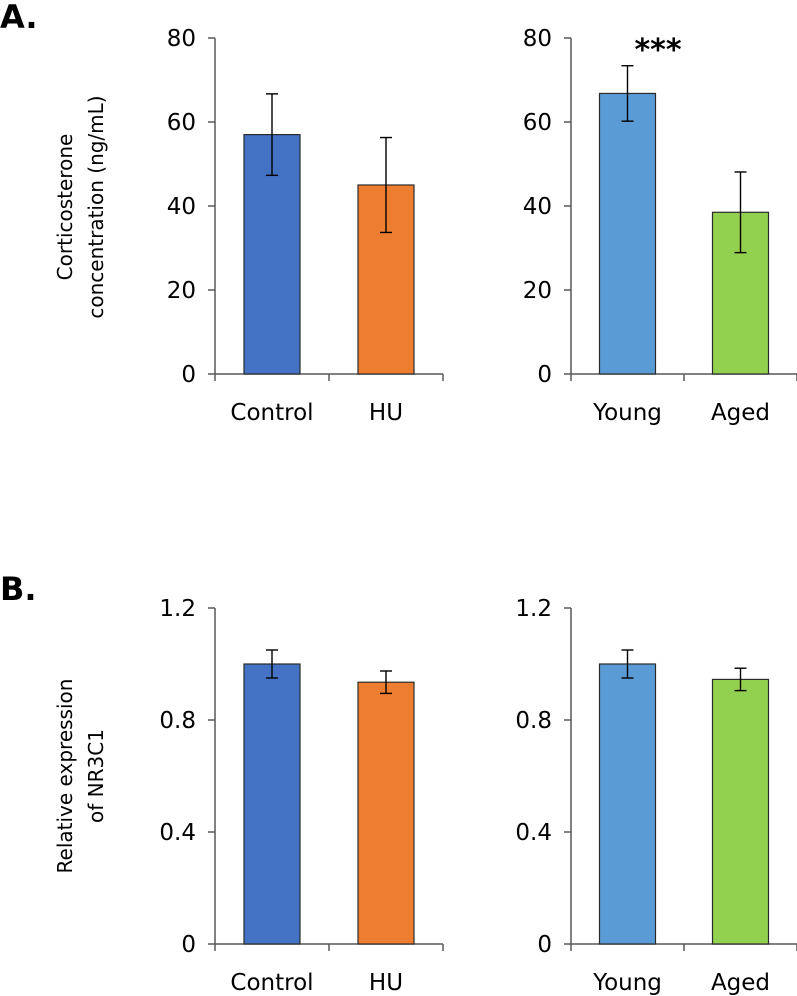 The width and height of the screenshot is (797, 996). What do you see at coordinates (740, 811) in the screenshot?
I see `bar-aged` at bounding box center [740, 811].